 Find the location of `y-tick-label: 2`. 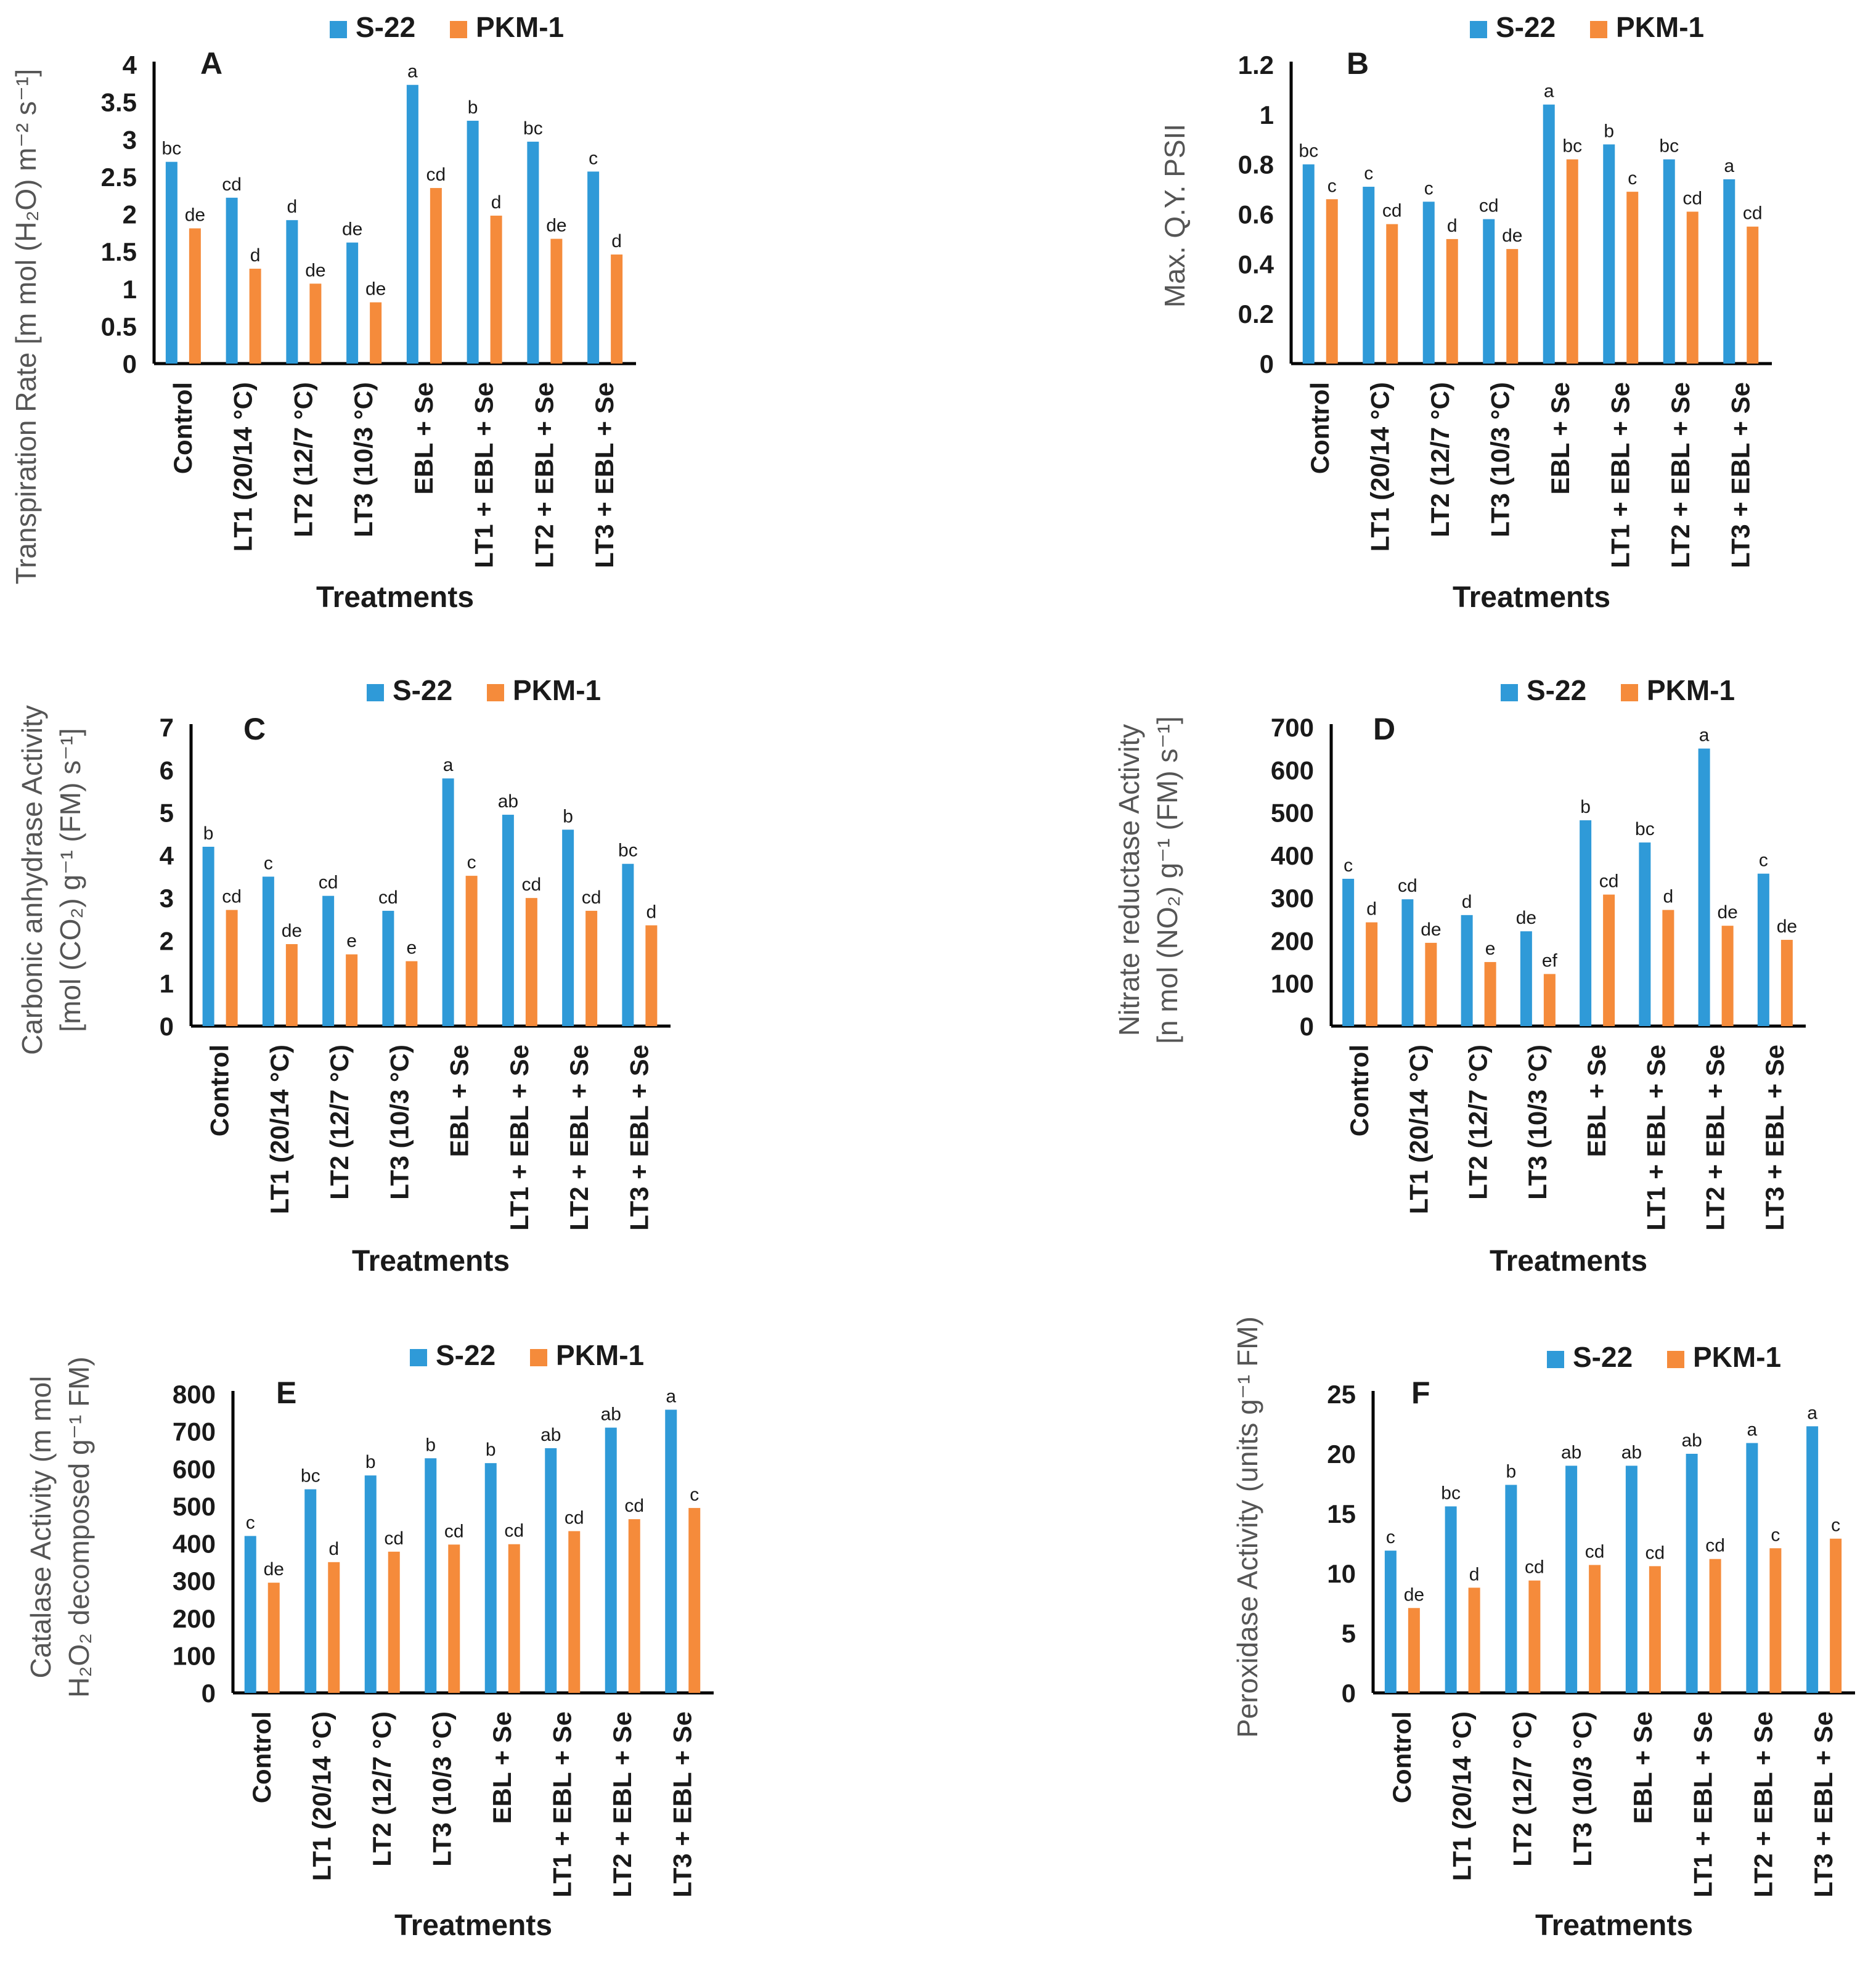

y-tick-label: 2 is located at coordinates (167, 940).